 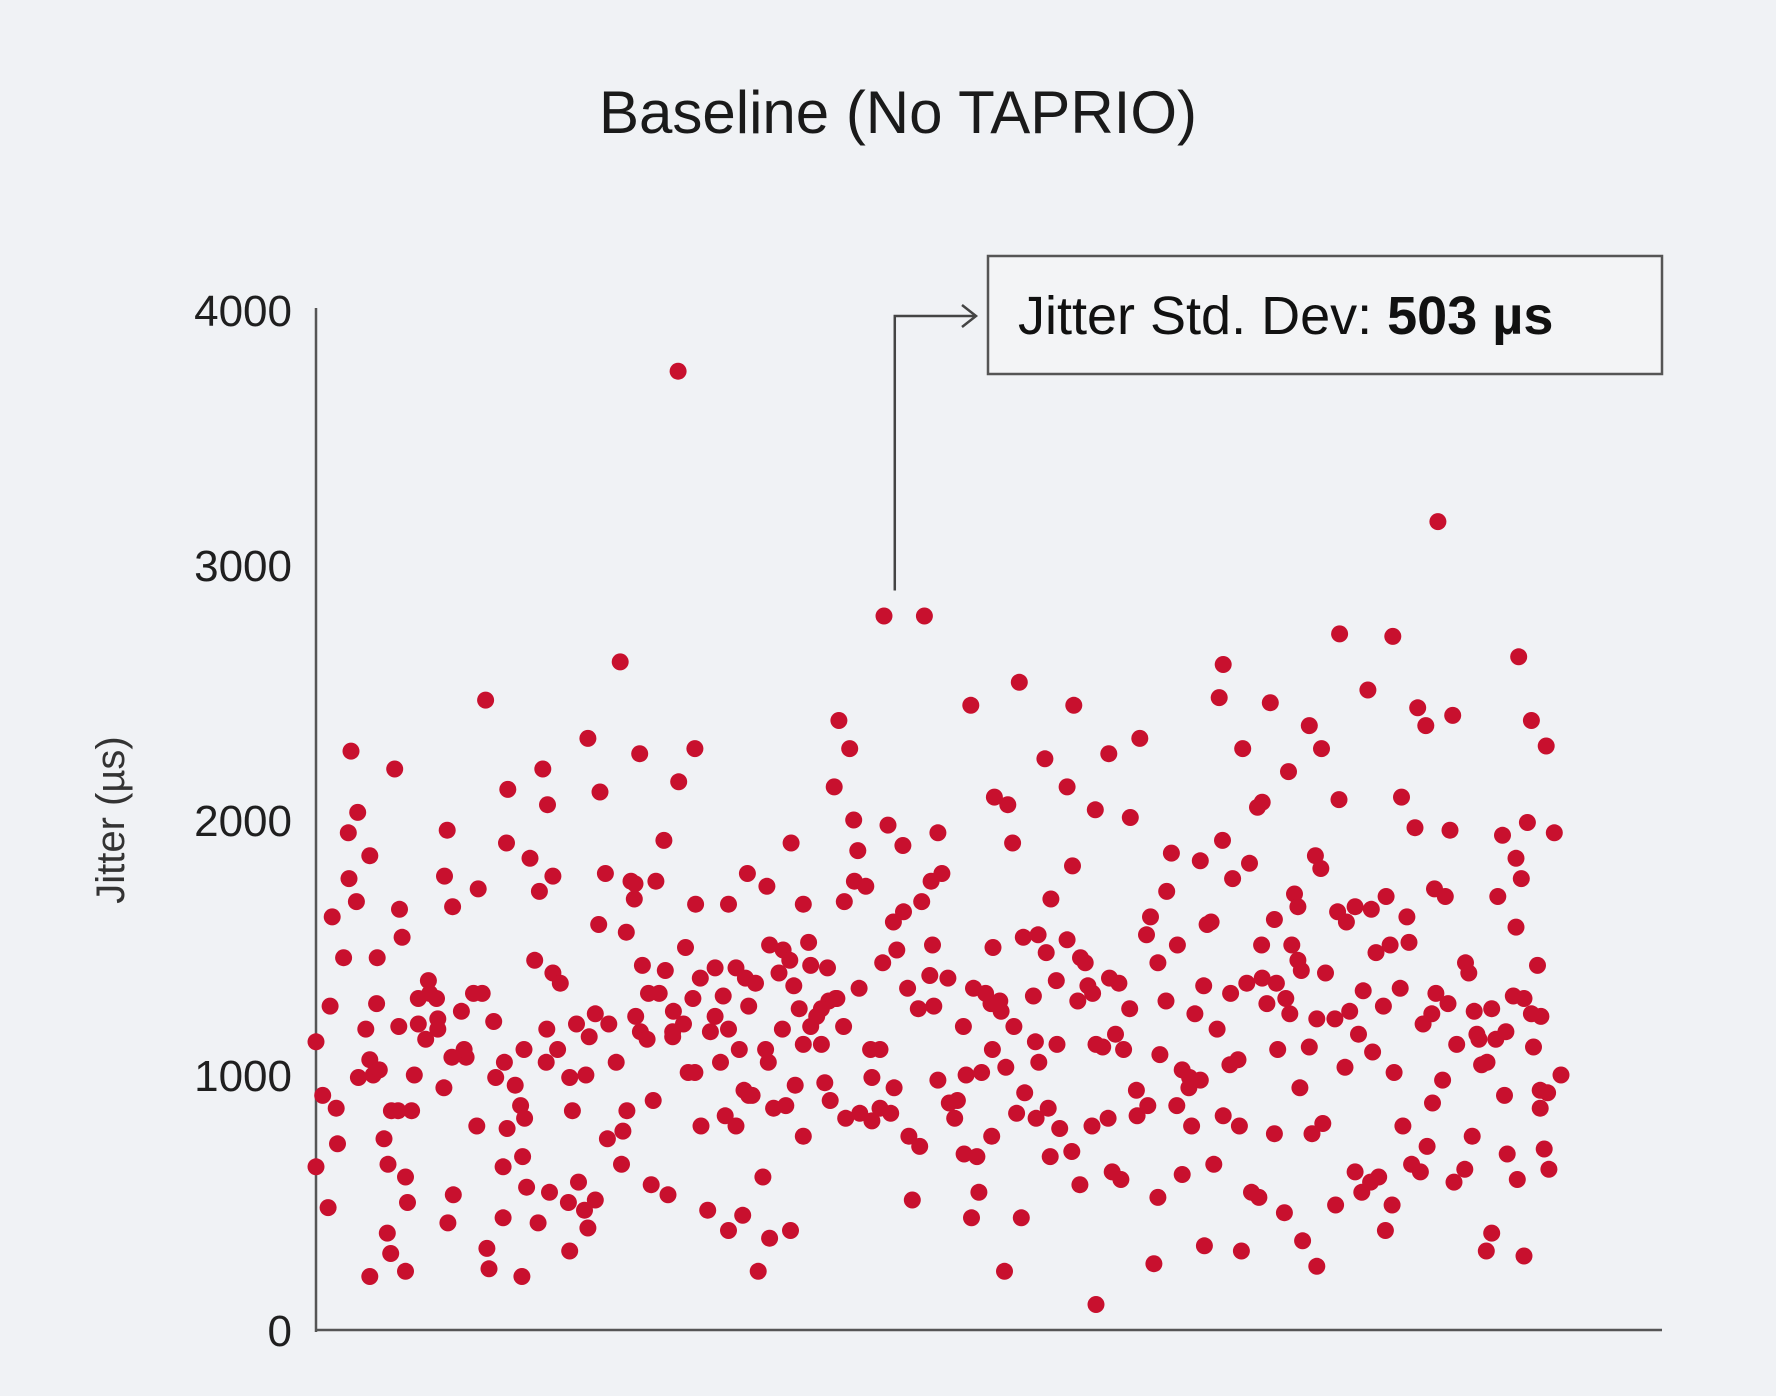 What do you see at coordinates (1278, 422) in the screenshot?
I see `stddev-annotation: Jitter Std. Dev: 503 µs` at bounding box center [1278, 422].